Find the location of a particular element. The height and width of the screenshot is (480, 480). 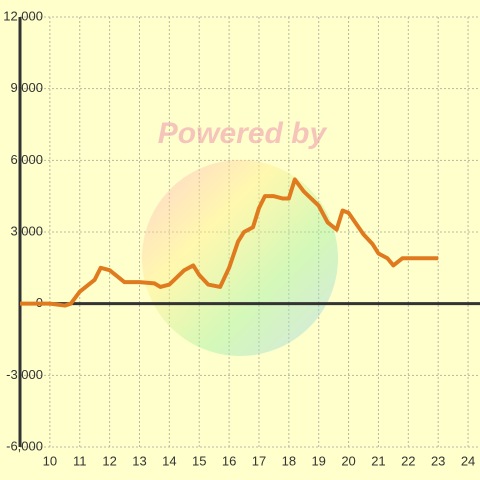

x-tick-label: 24 is located at coordinates (468, 460).